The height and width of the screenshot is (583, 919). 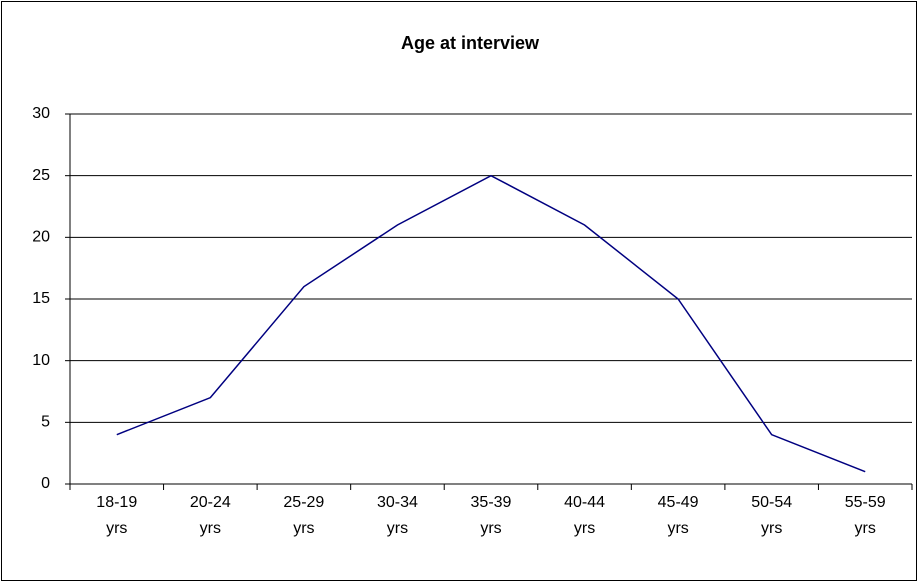 I want to click on x-tick-label: 18-19 yrs, so click(x=117, y=515).